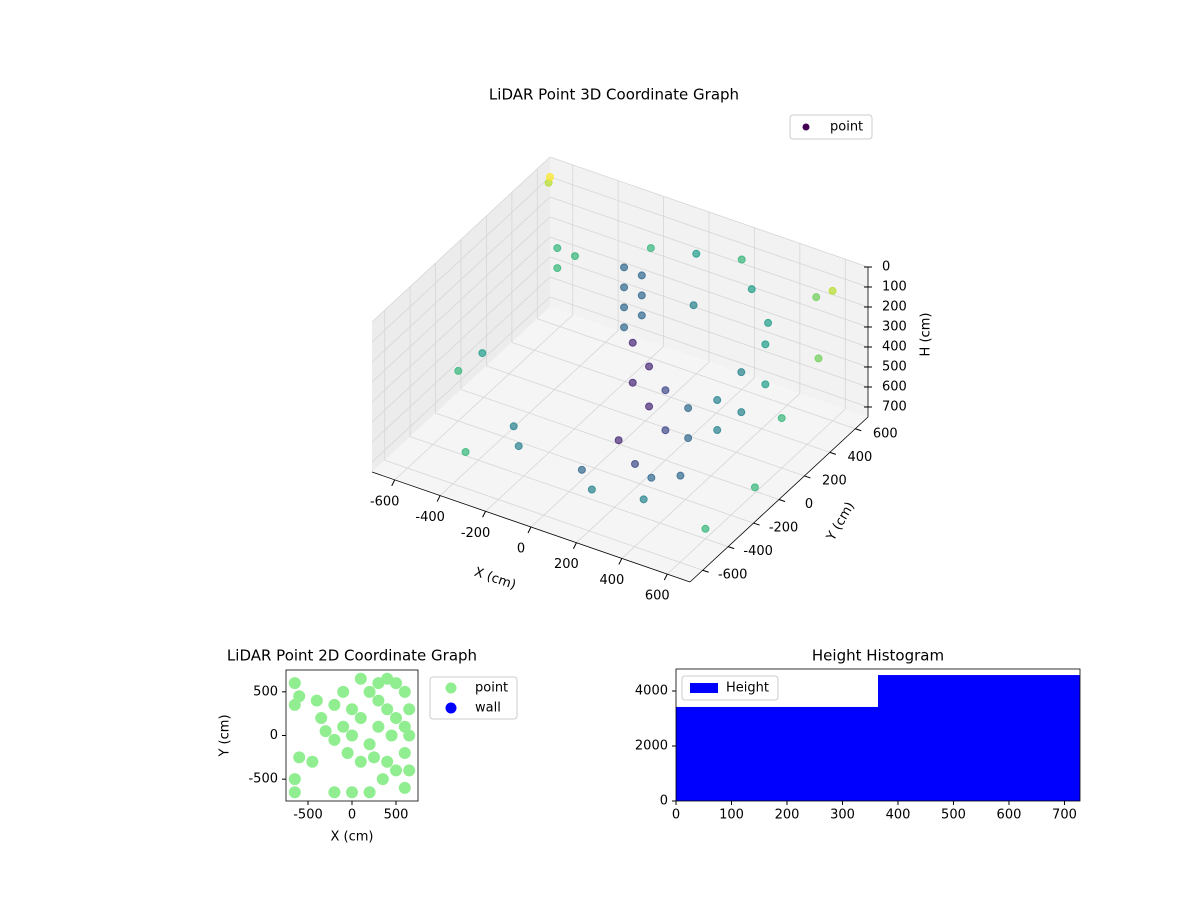 Image resolution: width=1200 pixels, height=900 pixels. Describe the element at coordinates (898, 815) in the screenshot. I see `x-tick-label: 400` at that location.